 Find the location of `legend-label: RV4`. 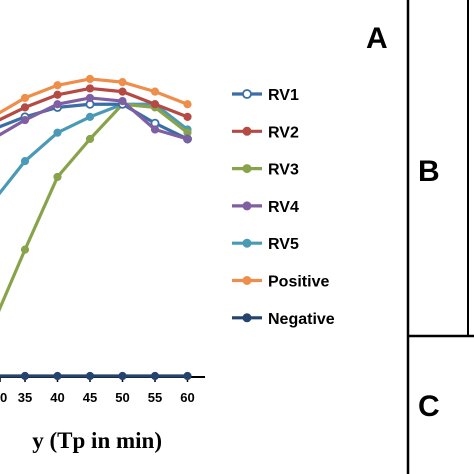

legend-label: RV4 is located at coordinates (283, 207).